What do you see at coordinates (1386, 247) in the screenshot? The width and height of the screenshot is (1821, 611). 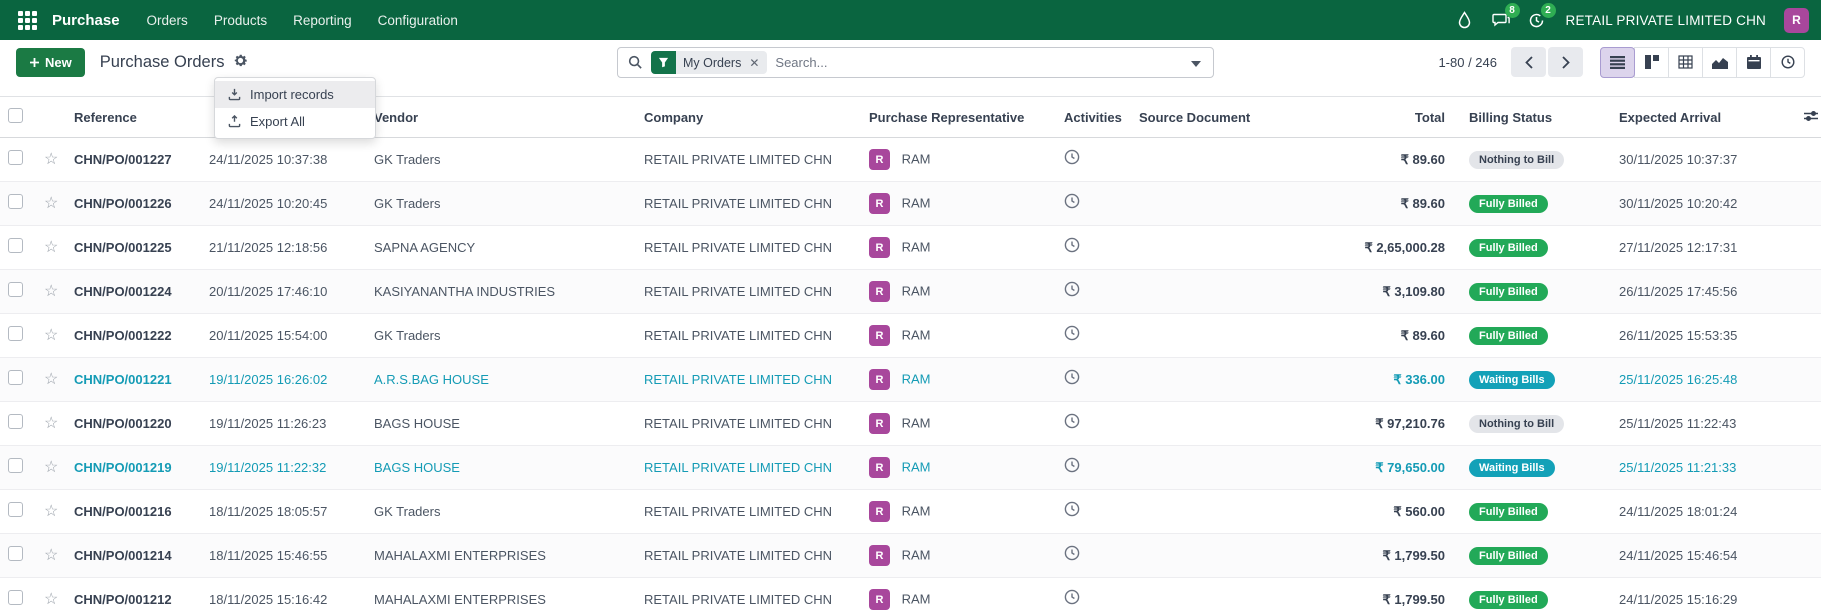 I see `cell-total: ₹ 2,65,000.28` at bounding box center [1386, 247].